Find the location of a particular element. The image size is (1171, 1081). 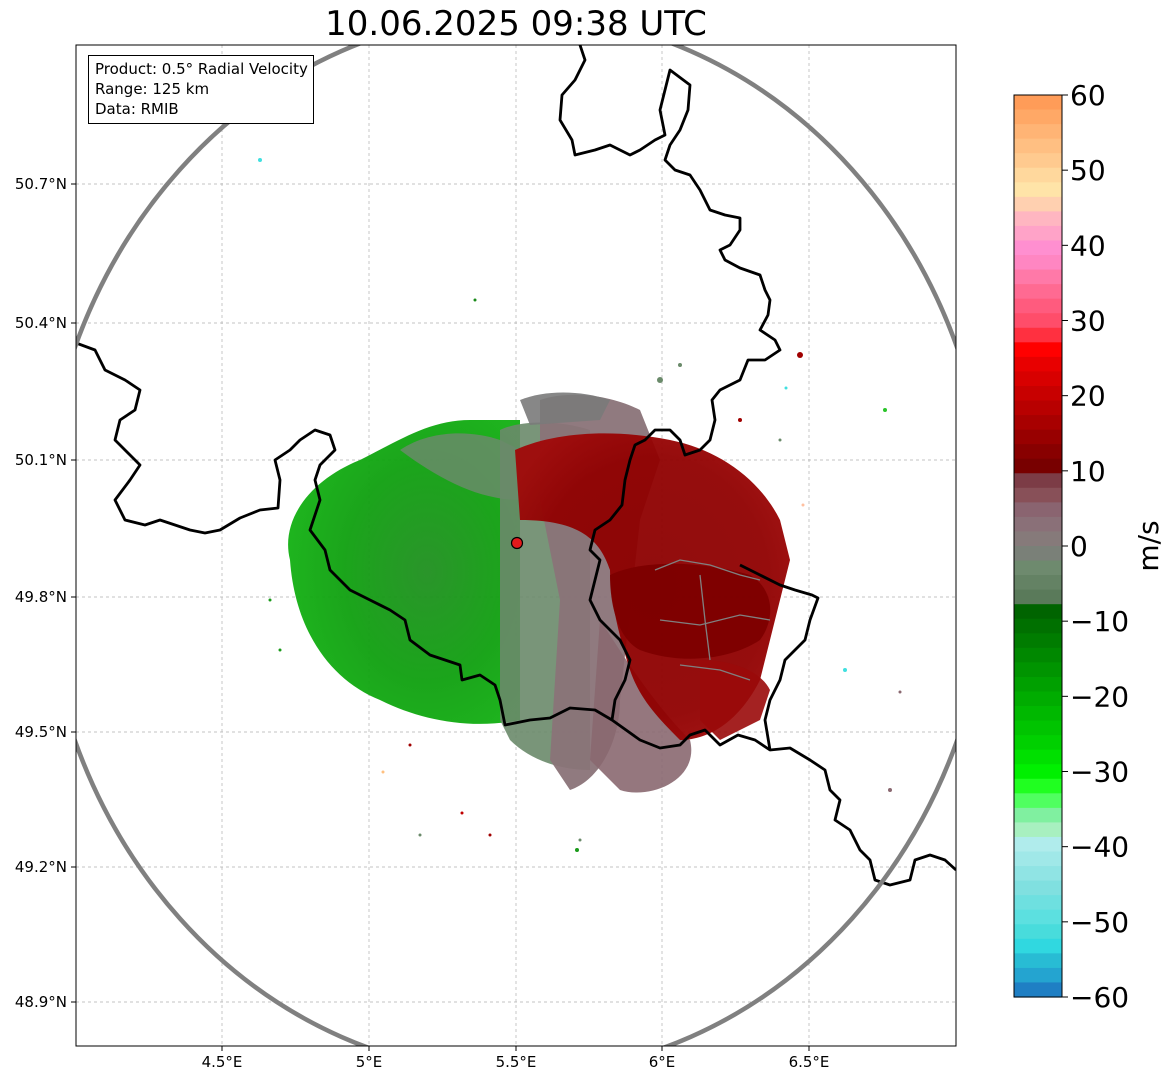

colorbar-tick-label: −40 is located at coordinates (1099, 847).